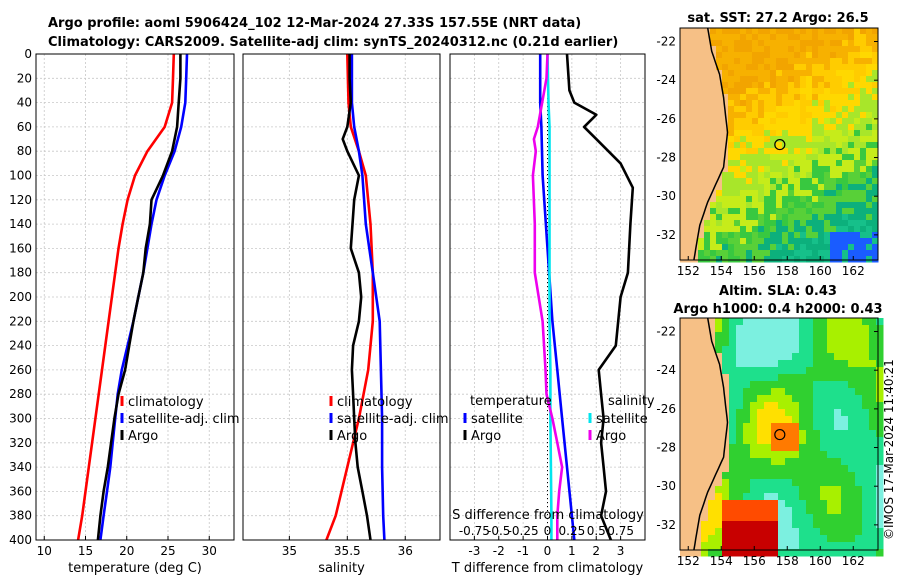 This screenshot has height=580, width=900. I want to click on y-tick-label: 380, so click(20, 516).